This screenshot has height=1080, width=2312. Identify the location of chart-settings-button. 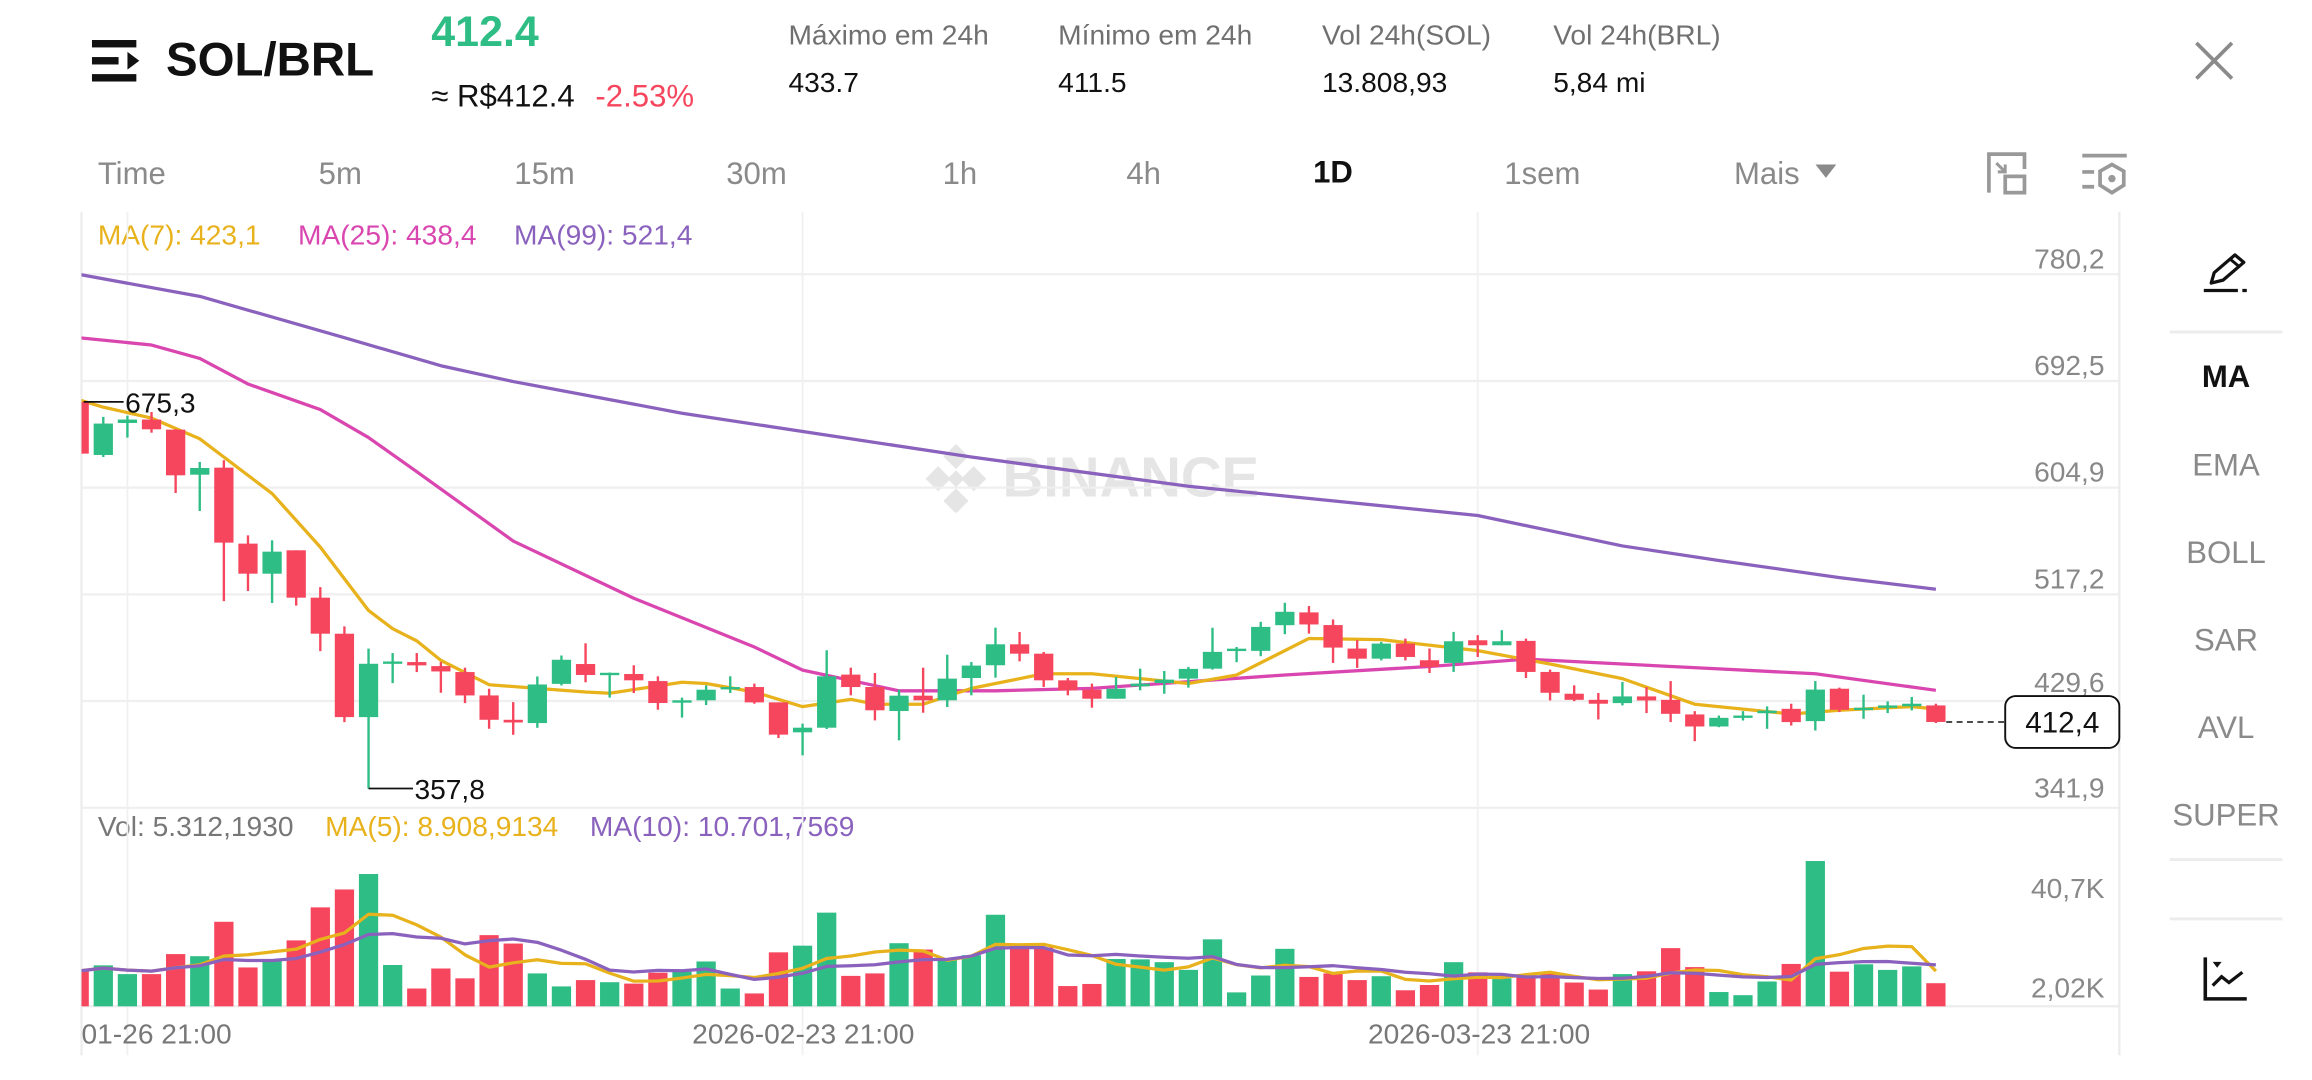
(2104, 179).